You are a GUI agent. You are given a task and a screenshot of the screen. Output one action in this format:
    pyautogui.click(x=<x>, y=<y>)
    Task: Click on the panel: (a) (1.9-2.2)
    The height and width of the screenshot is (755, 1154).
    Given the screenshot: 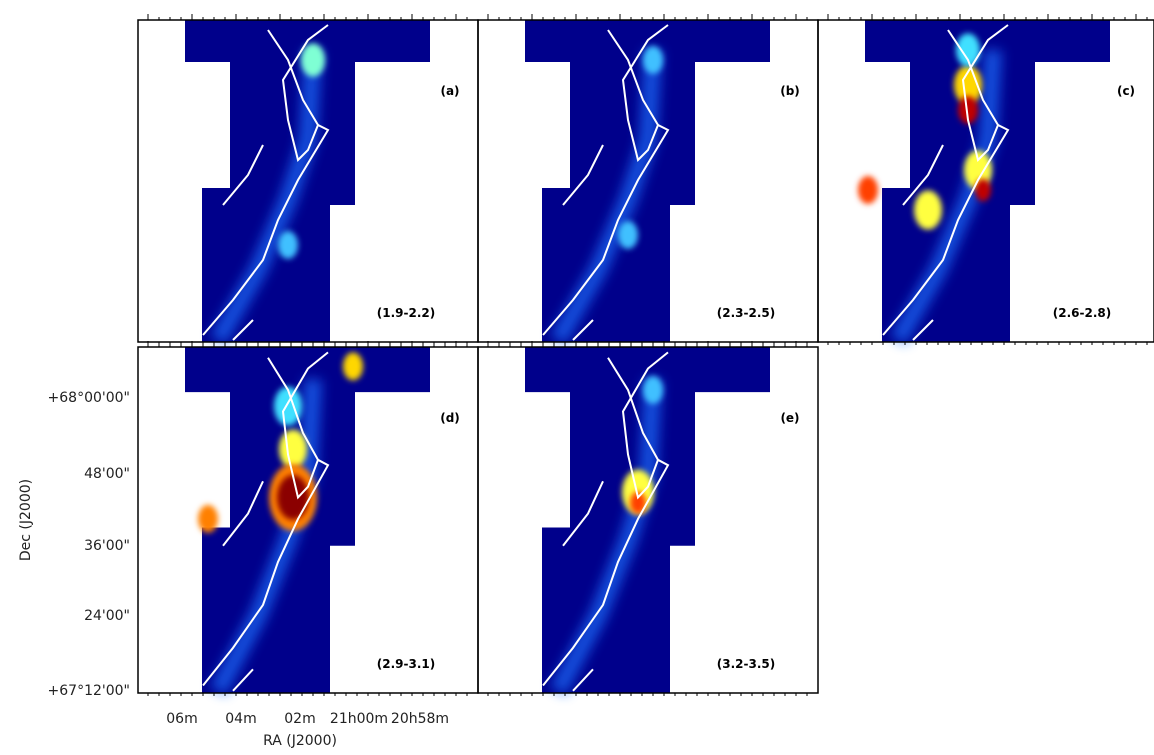 What is the action you would take?
    pyautogui.click(x=308, y=179)
    